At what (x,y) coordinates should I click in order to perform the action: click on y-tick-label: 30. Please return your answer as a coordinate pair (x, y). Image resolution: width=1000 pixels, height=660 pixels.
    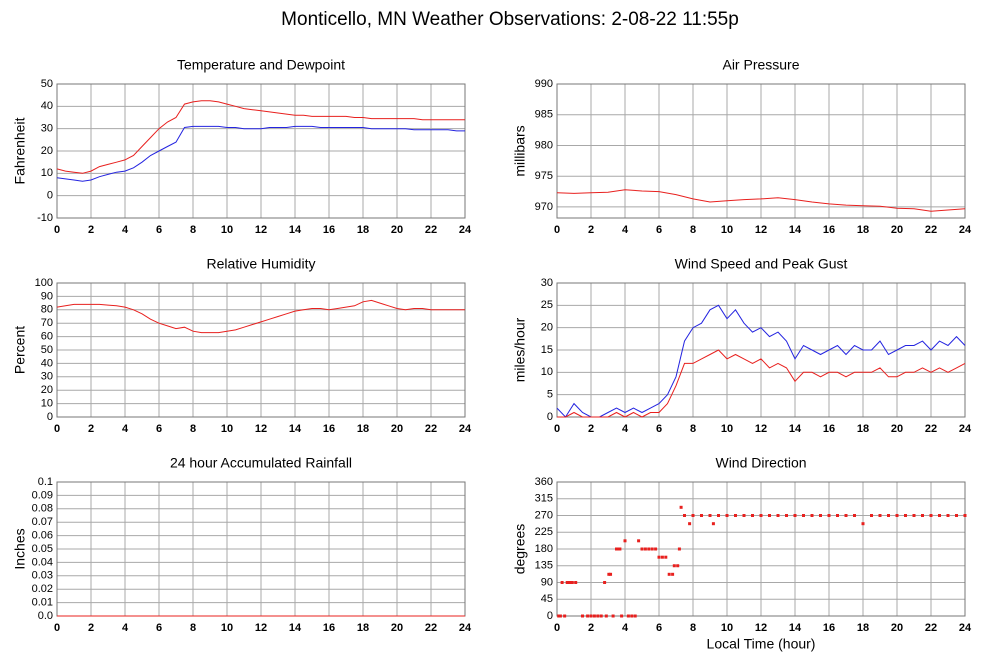
    Looking at the image, I should click on (547, 283).